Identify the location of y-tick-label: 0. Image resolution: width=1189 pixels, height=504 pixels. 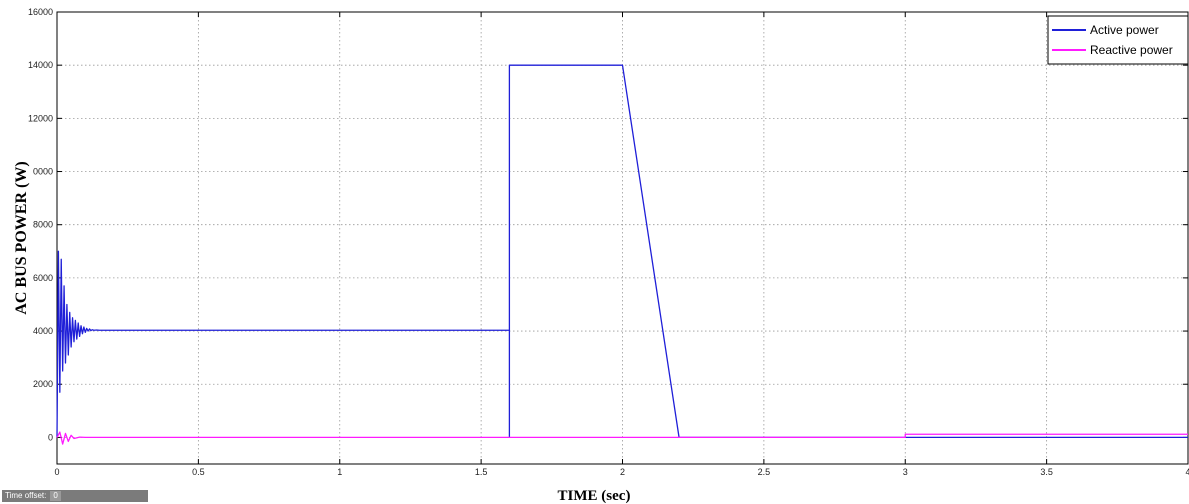
(50, 437).